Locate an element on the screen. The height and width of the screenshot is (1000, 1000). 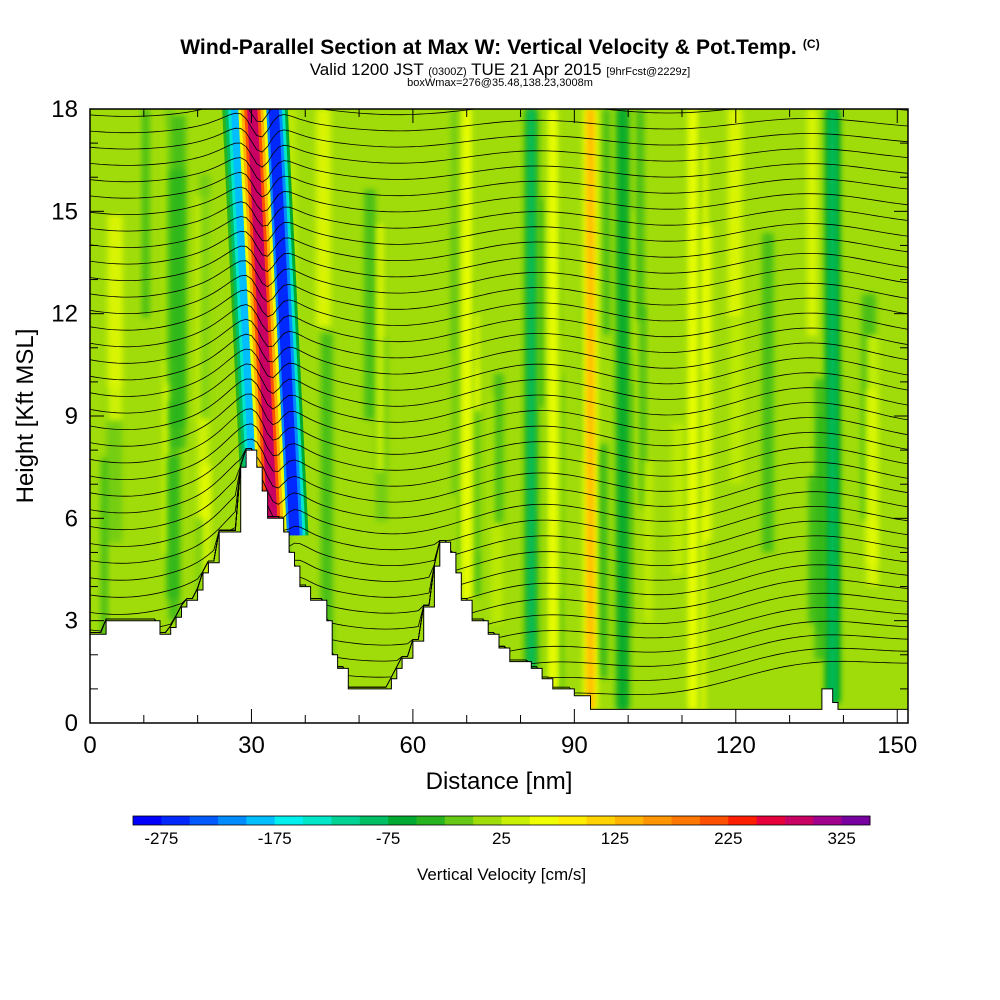
y-tick-label: 3 is located at coordinates (71, 621).